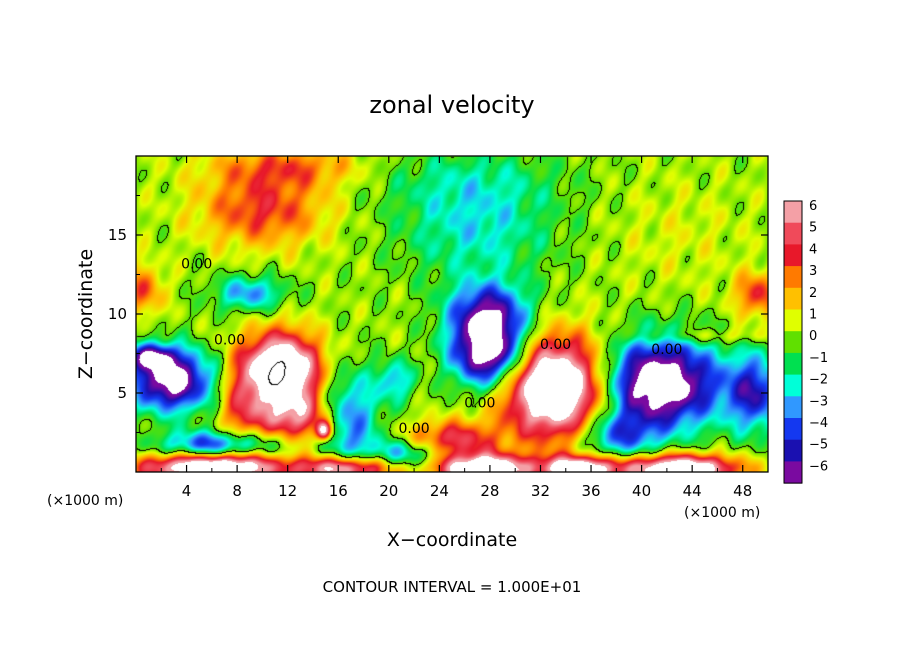 This screenshot has height=654, width=904. What do you see at coordinates (692, 491) in the screenshot?
I see `x-tick-label: 44` at bounding box center [692, 491].